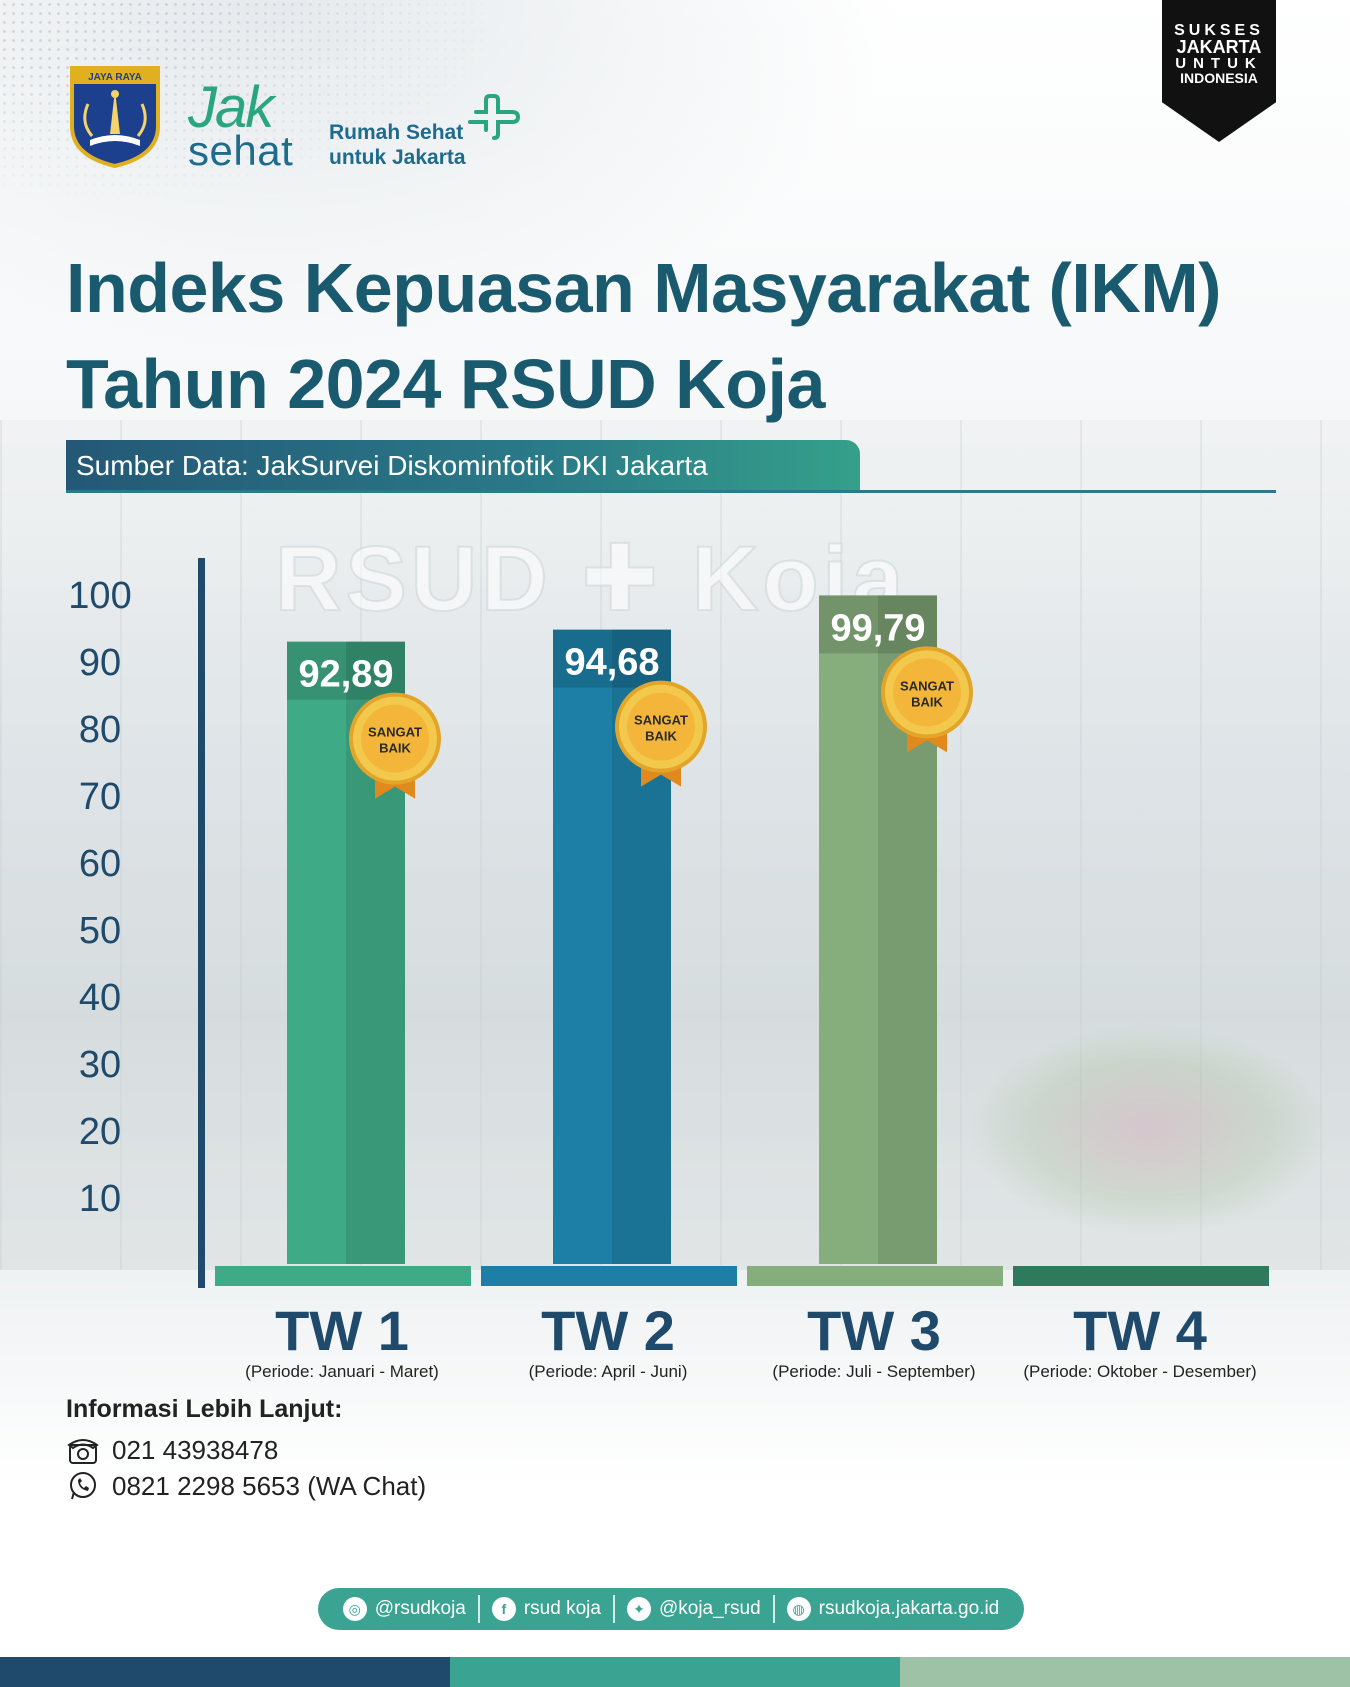 The height and width of the screenshot is (1687, 1350). I want to click on category-period: (Periode: Oktober - Desember), so click(1139, 1371).